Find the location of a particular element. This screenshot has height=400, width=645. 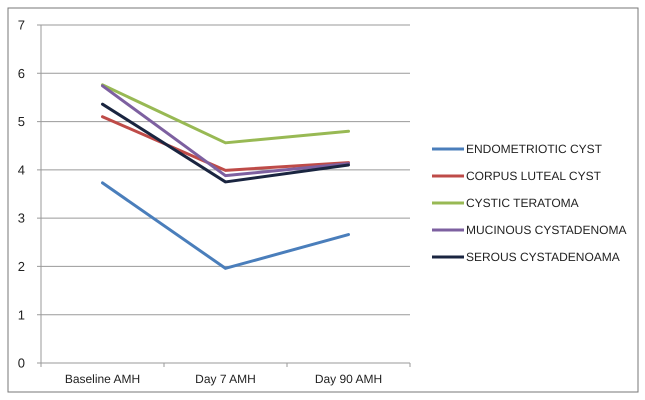

y-tick-label: 5 is located at coordinates (21, 122).